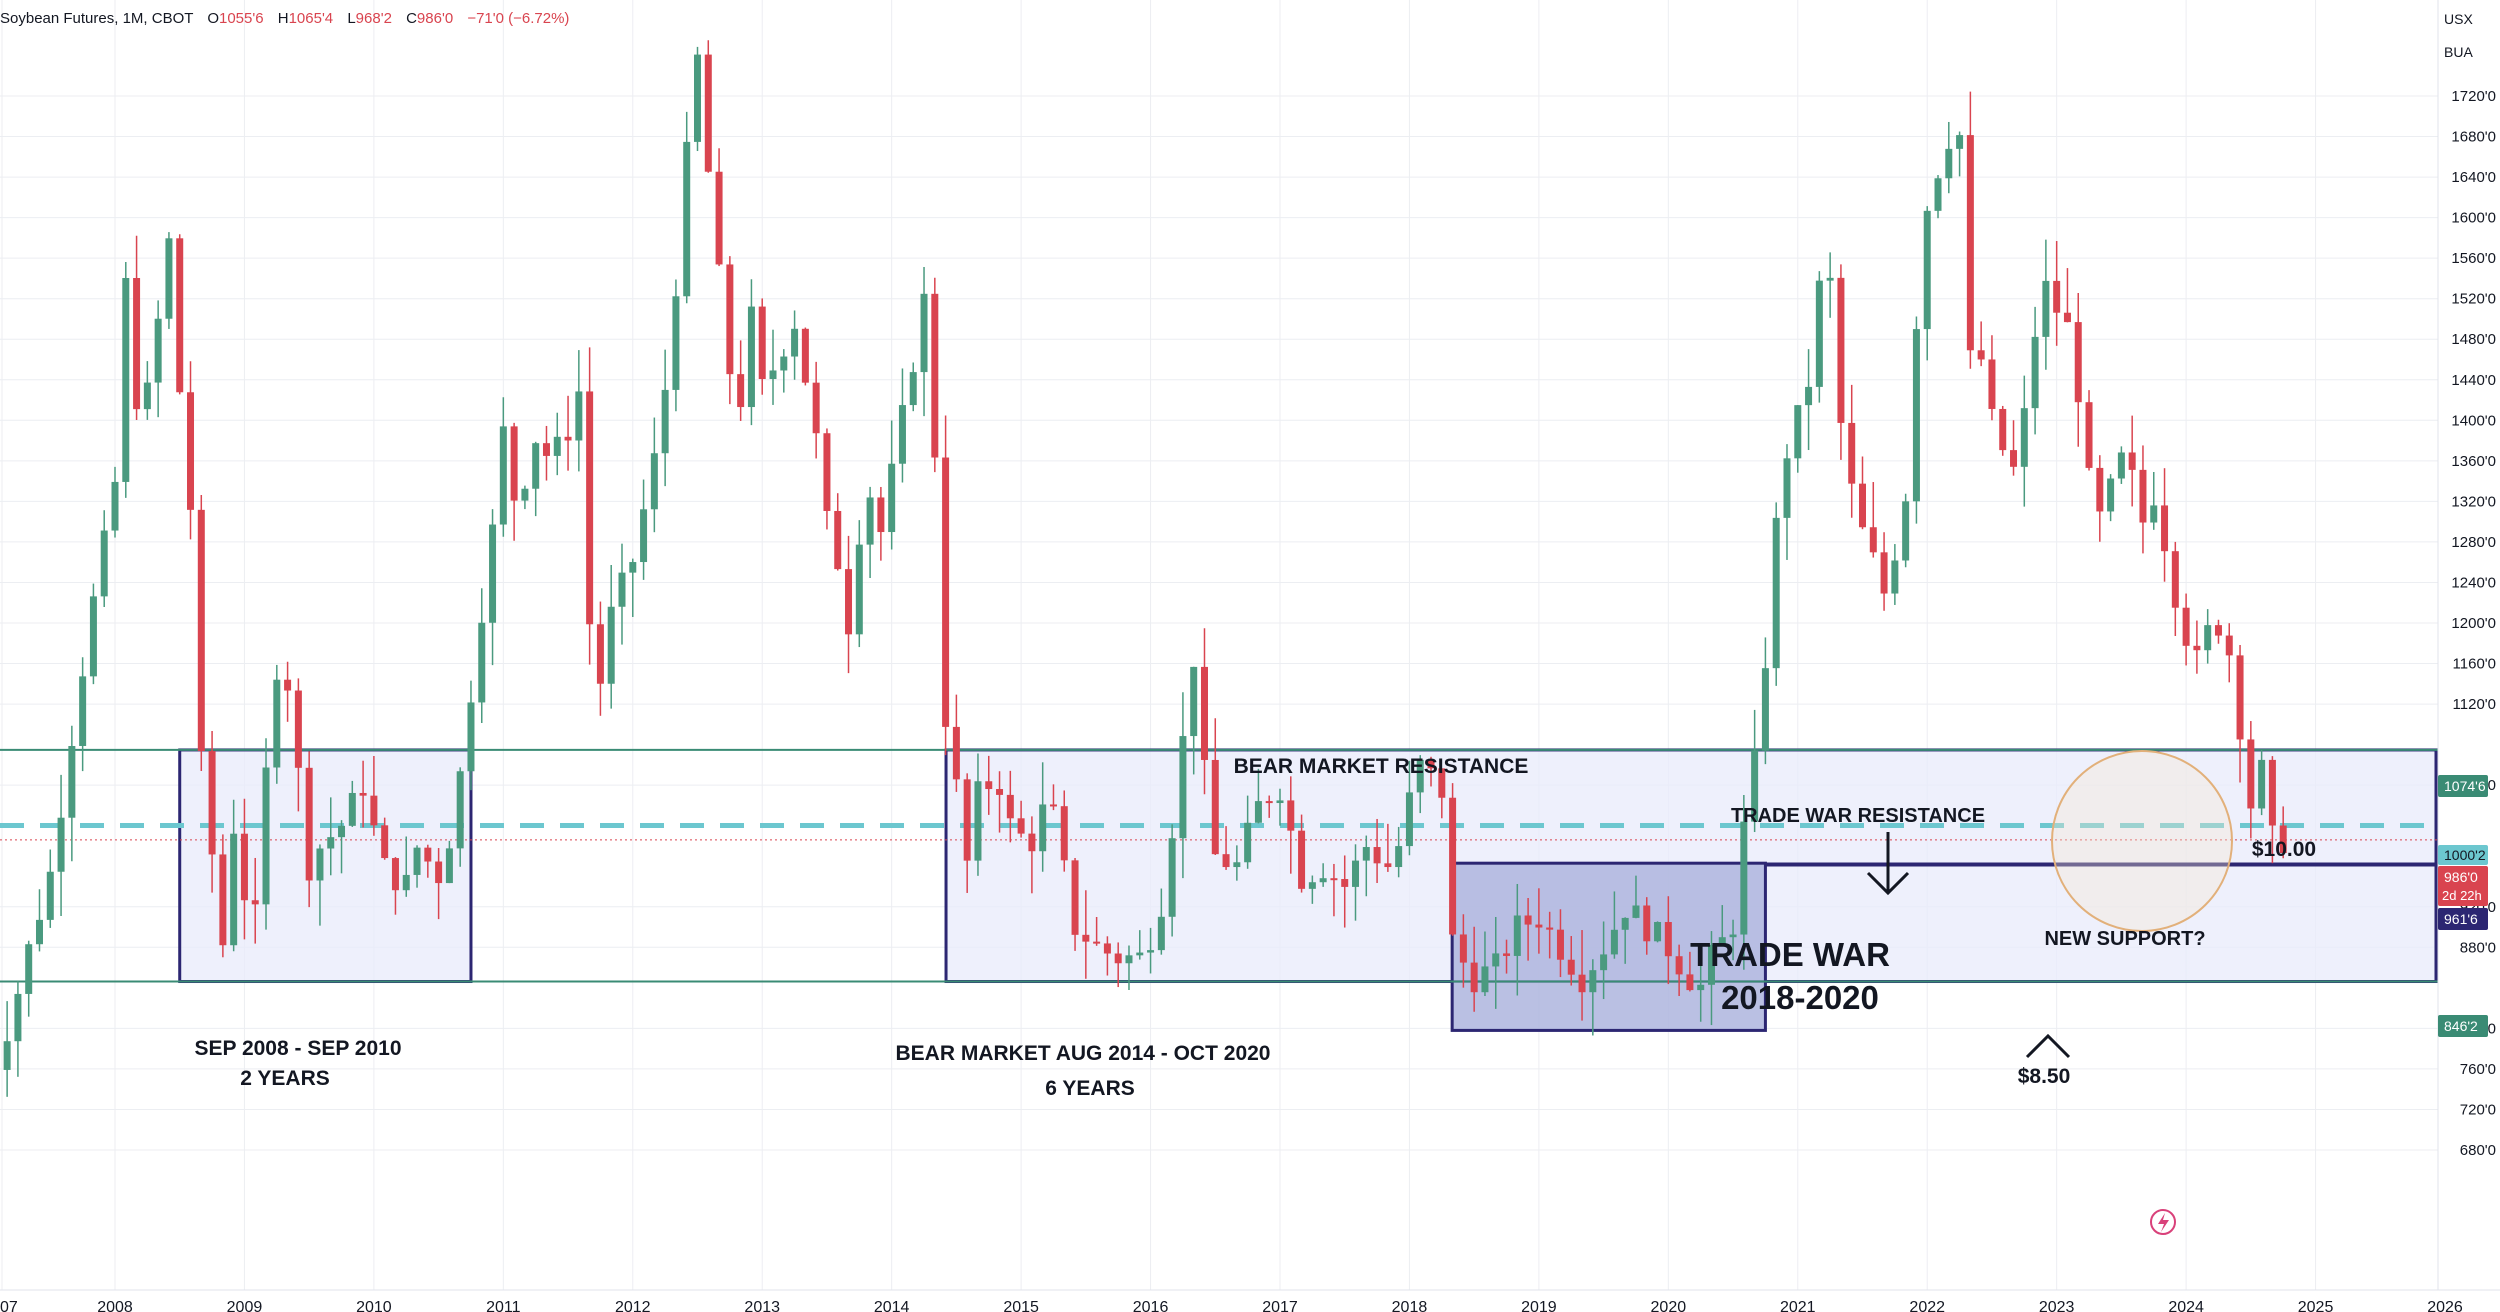 This screenshot has height=1312, width=2500. Describe the element at coordinates (2473, 96) in the screenshot. I see `y-tick-label: 1720'0` at that location.